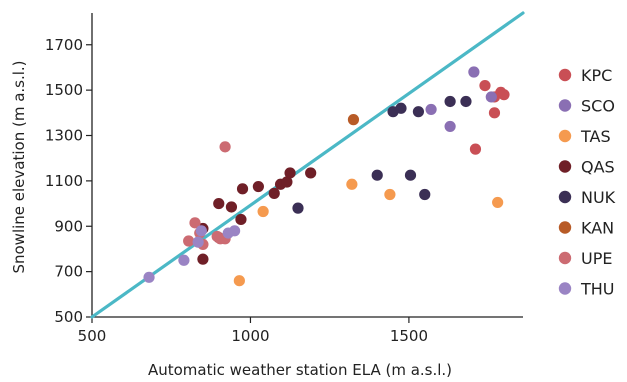 This screenshot has height=382, width=627. What do you see at coordinates (64, 45) in the screenshot?
I see `y-tick-label: 1700` at bounding box center [64, 45].